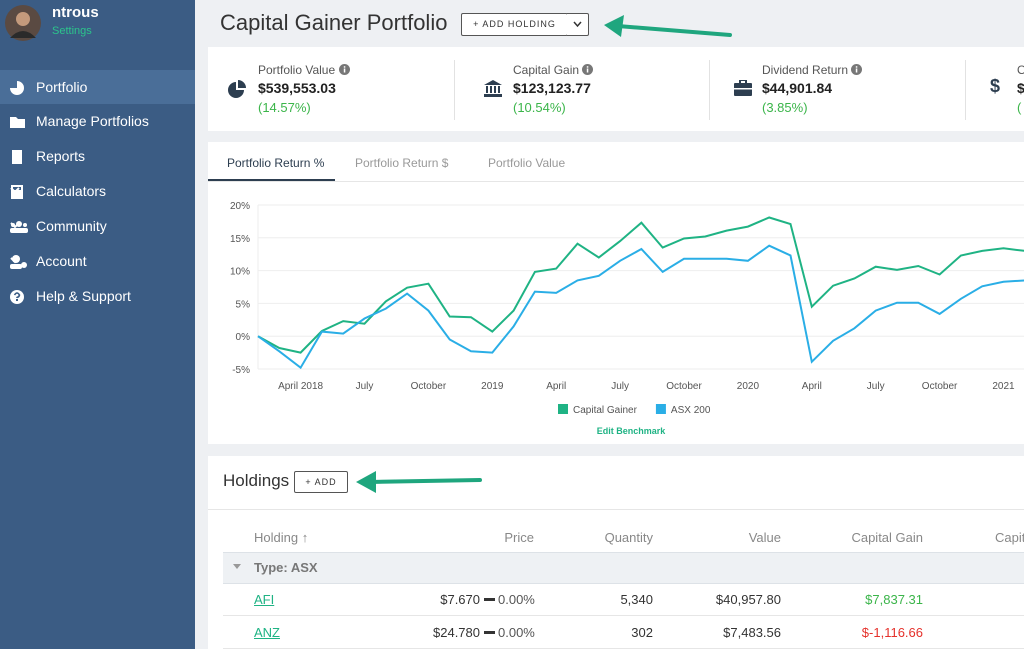  I want to click on y-tick-label: 15%, so click(240, 239).